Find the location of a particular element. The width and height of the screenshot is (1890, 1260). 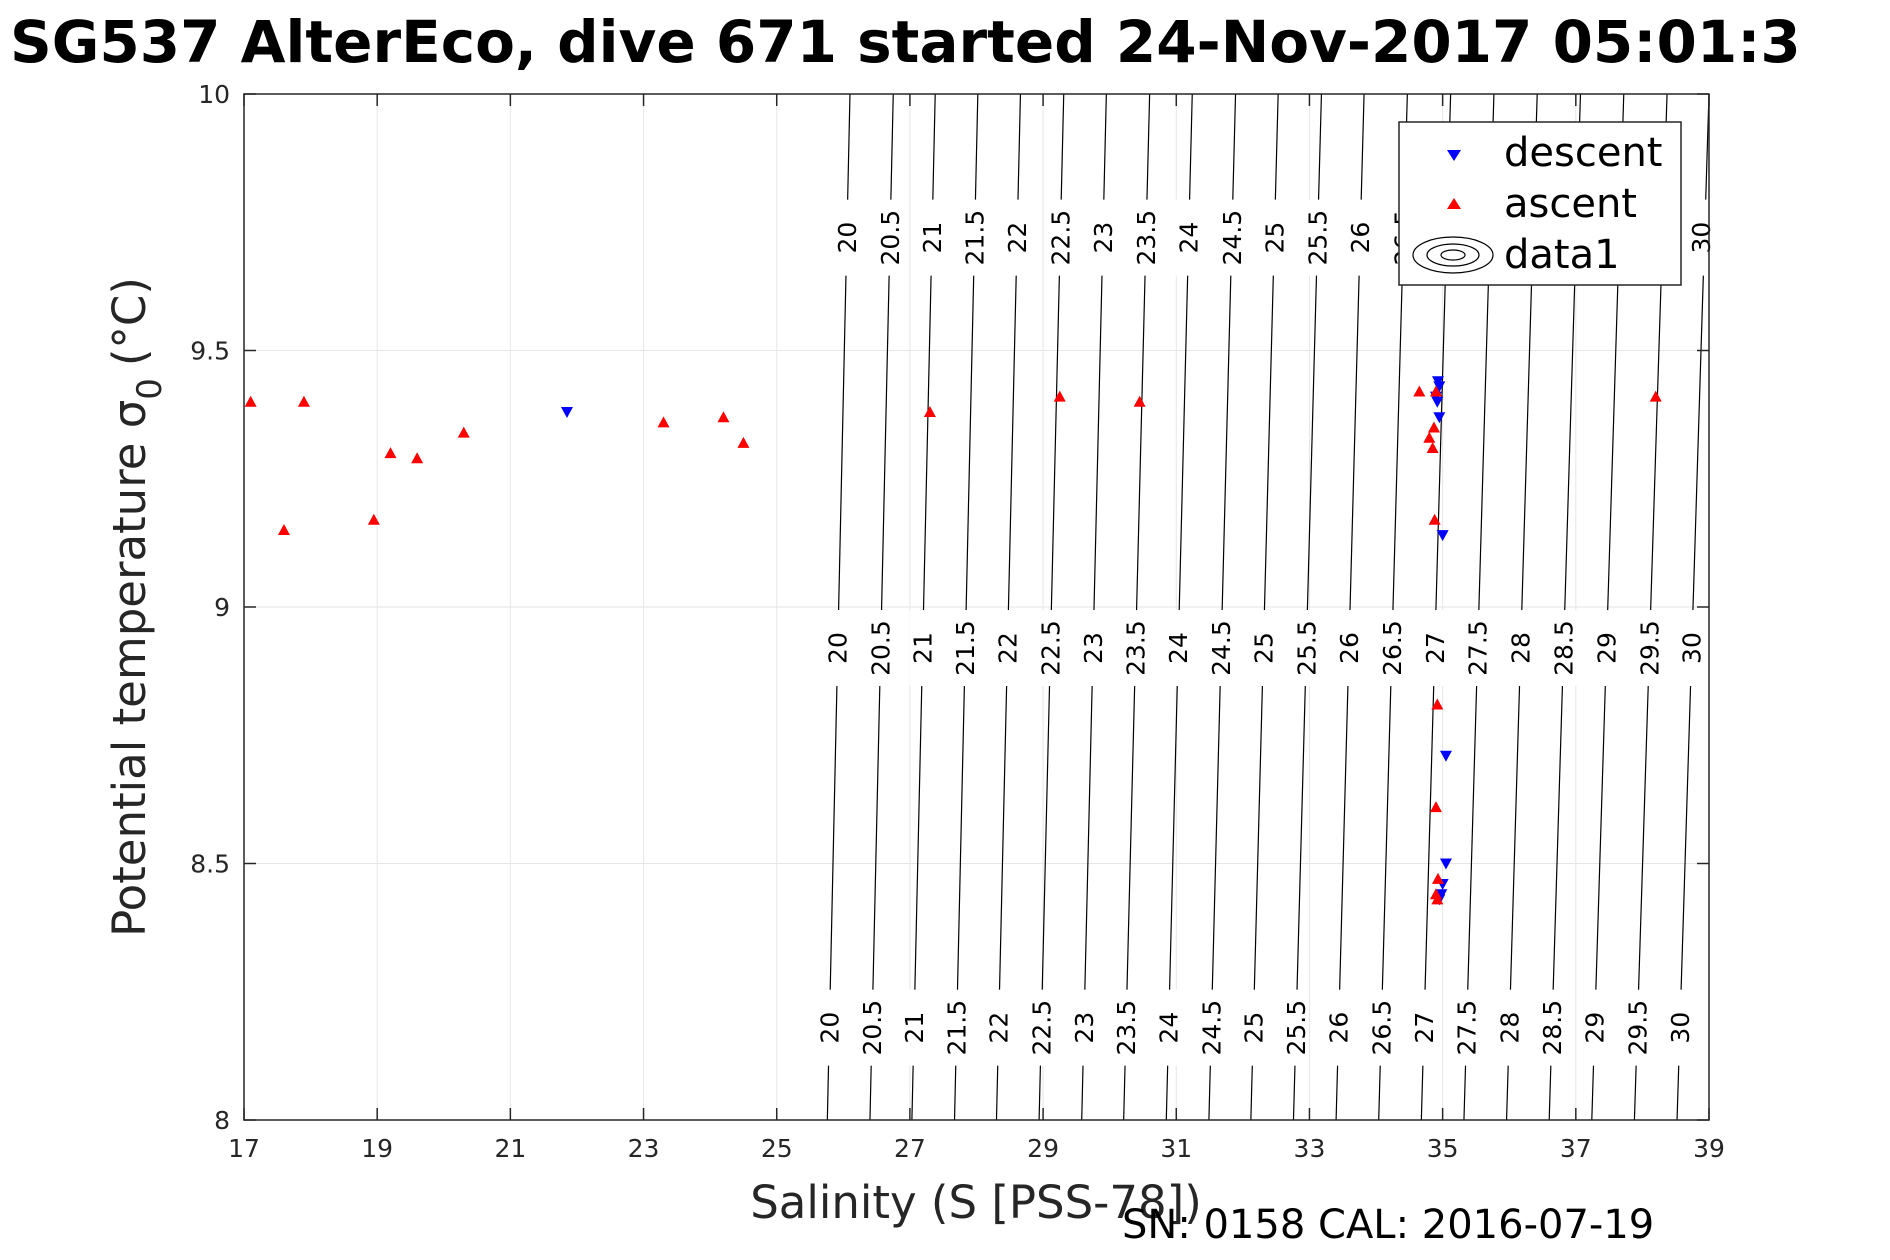

y-tick-label: 9 is located at coordinates (222, 607).